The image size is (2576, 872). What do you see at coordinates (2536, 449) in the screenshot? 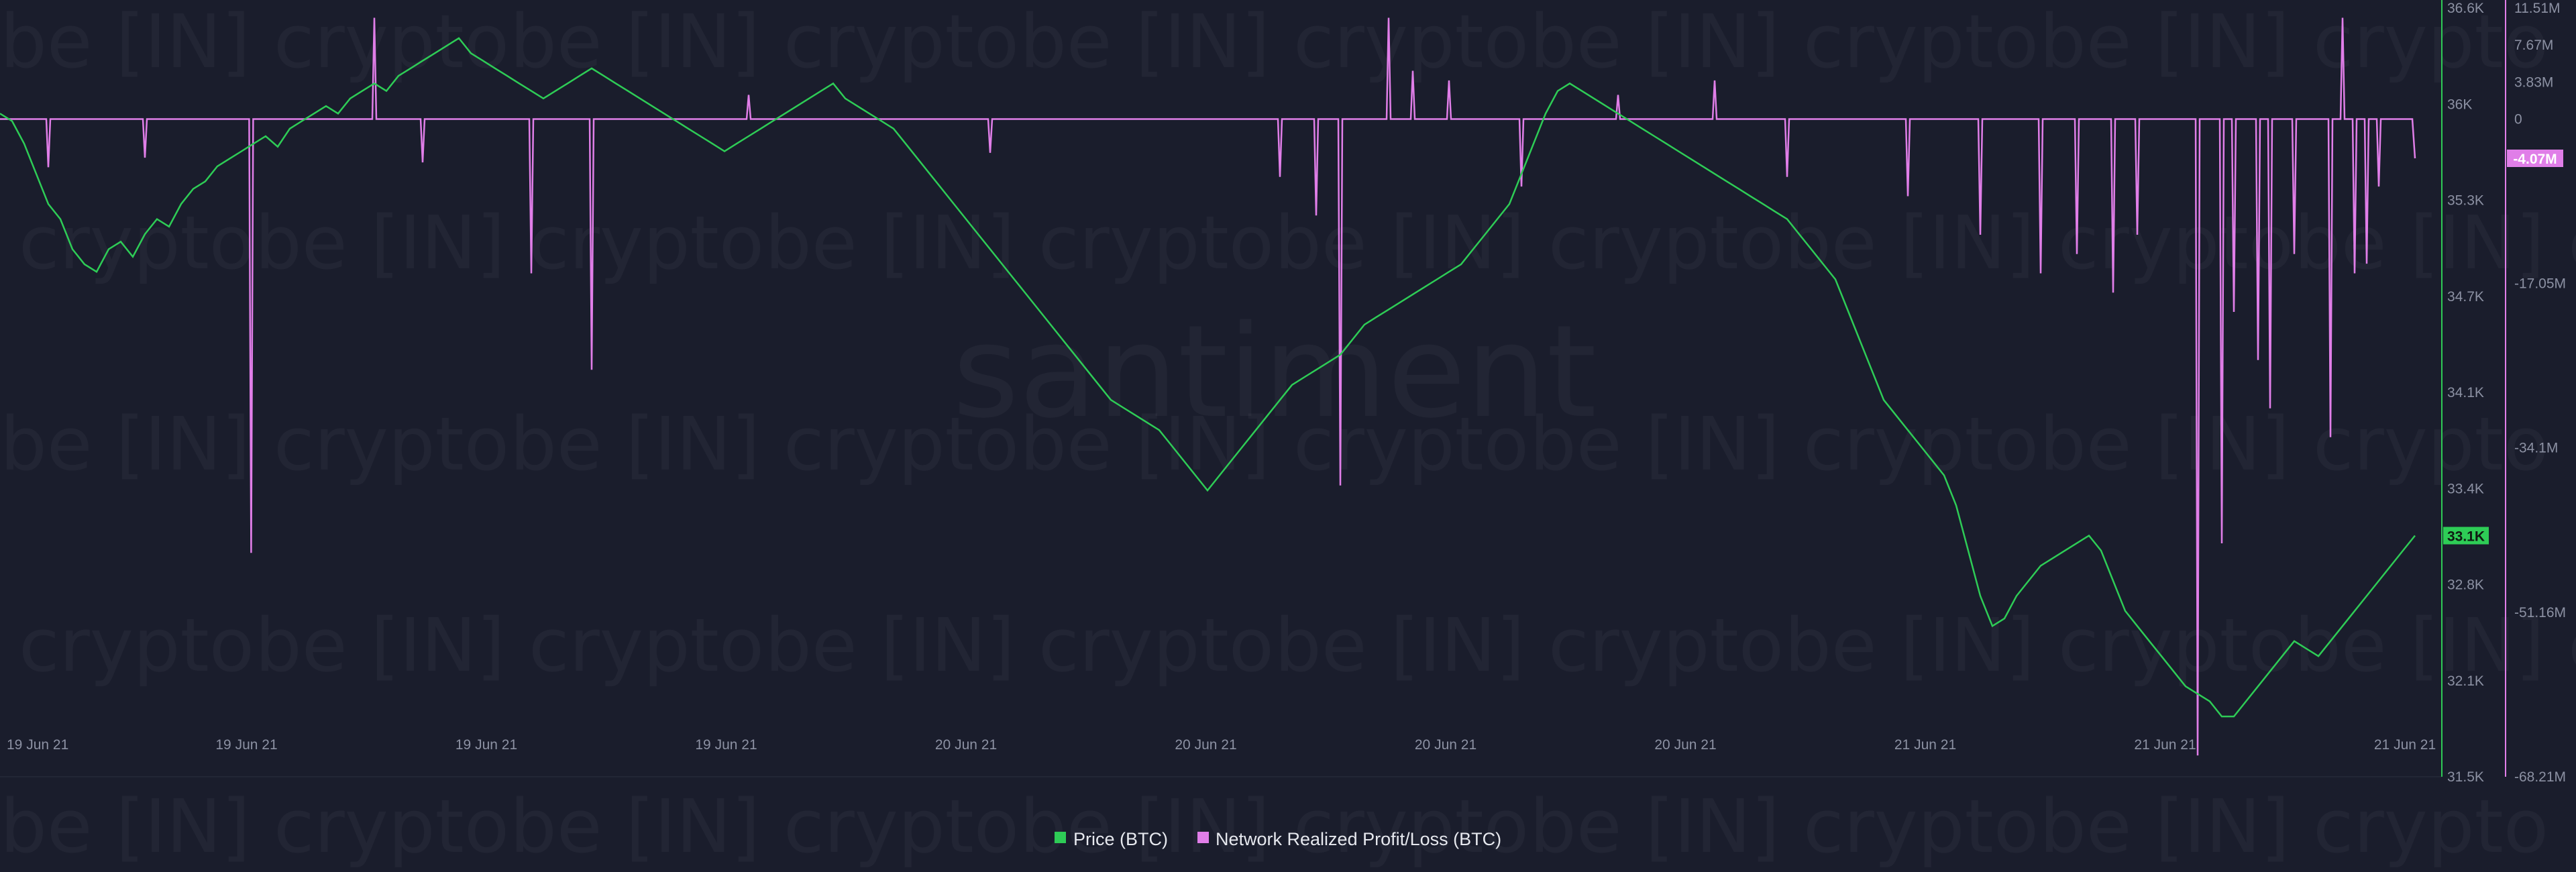
I see `pnl-tick-label: -34.1M` at bounding box center [2536, 449].